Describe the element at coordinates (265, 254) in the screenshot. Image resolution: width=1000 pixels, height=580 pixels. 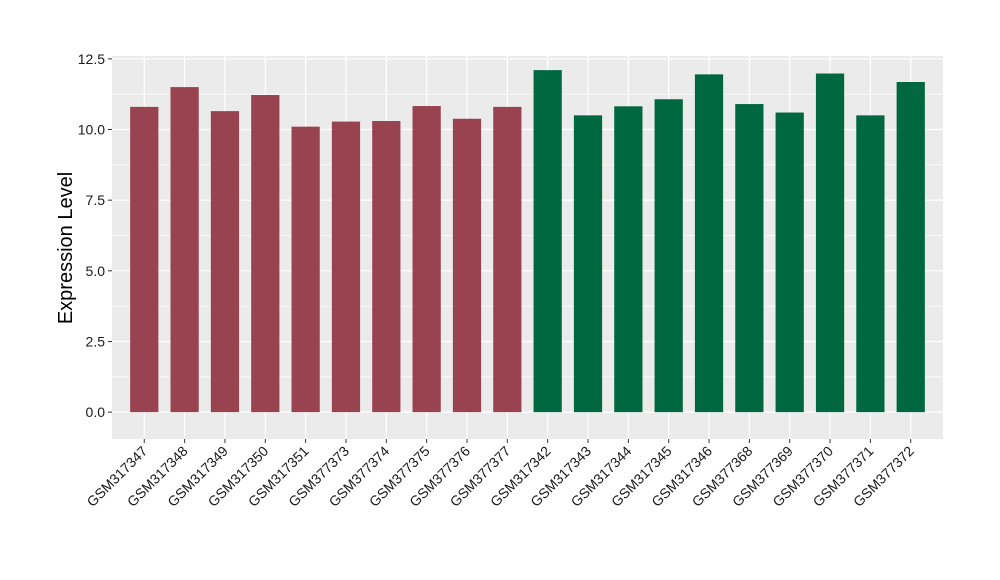
I see `bar-GSM317350` at that location.